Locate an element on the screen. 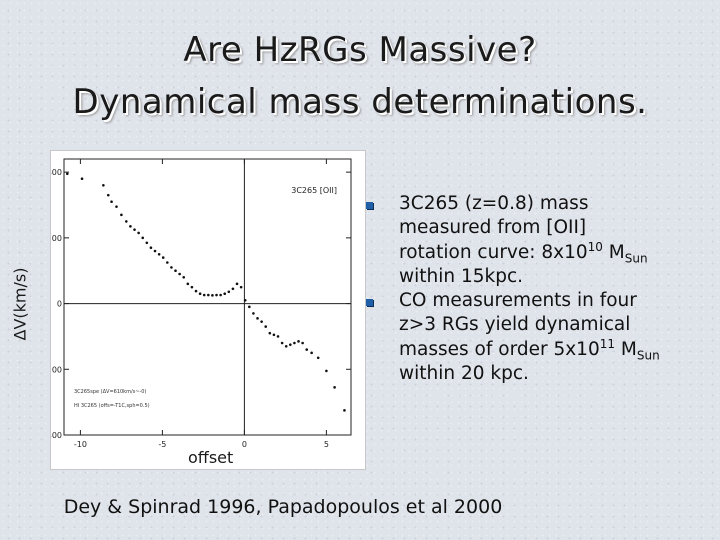 Image resolution: width=720 pixels, height=540 pixels. bullet-text: masses of order 5x10 is located at coordinates (499, 349).